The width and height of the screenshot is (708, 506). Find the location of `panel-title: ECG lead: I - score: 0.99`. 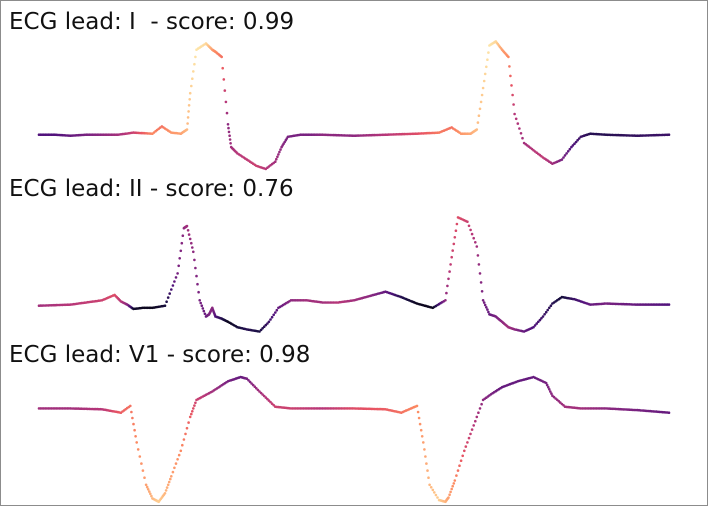

panel-title: ECG lead: I - score: 0.99 is located at coordinates (152, 22).